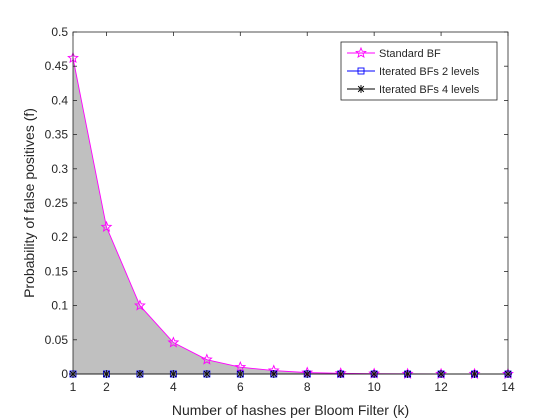 The height and width of the screenshot is (420, 560). What do you see at coordinates (441, 387) in the screenshot?
I see `x-tick-label: 12` at bounding box center [441, 387].